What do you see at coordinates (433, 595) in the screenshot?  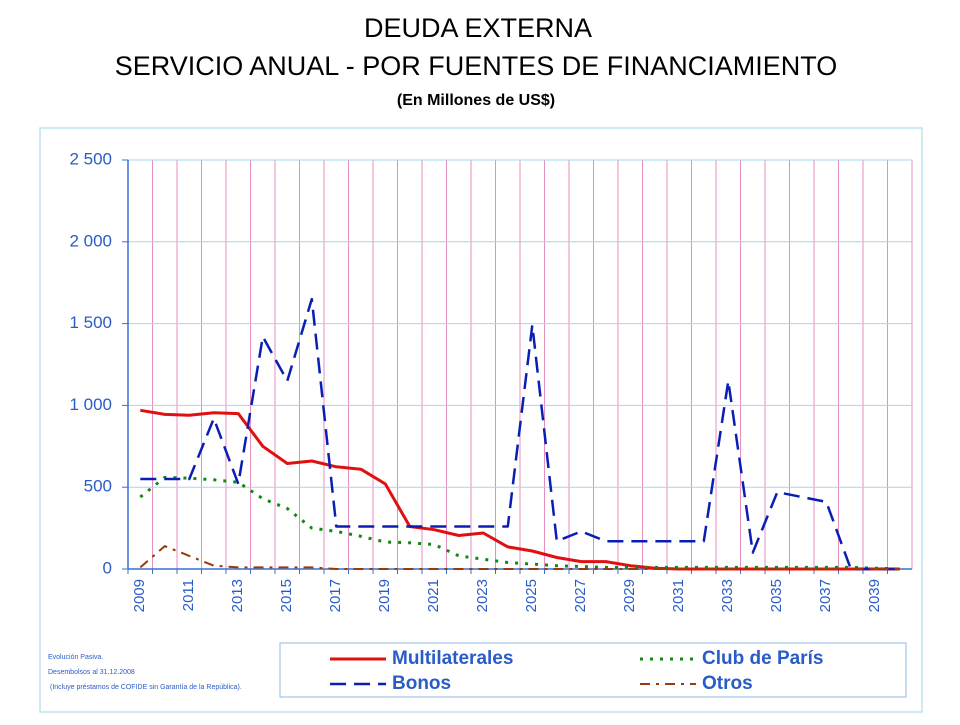 I see `x-tick-label: 2021` at bounding box center [433, 595].